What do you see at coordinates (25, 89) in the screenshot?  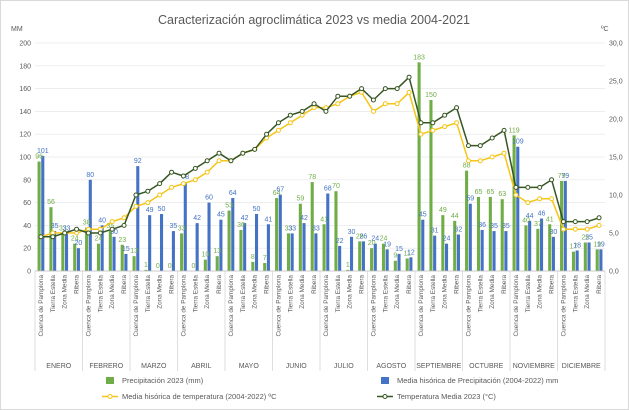 I see `left-tick-label: 160` at bounding box center [25, 89].